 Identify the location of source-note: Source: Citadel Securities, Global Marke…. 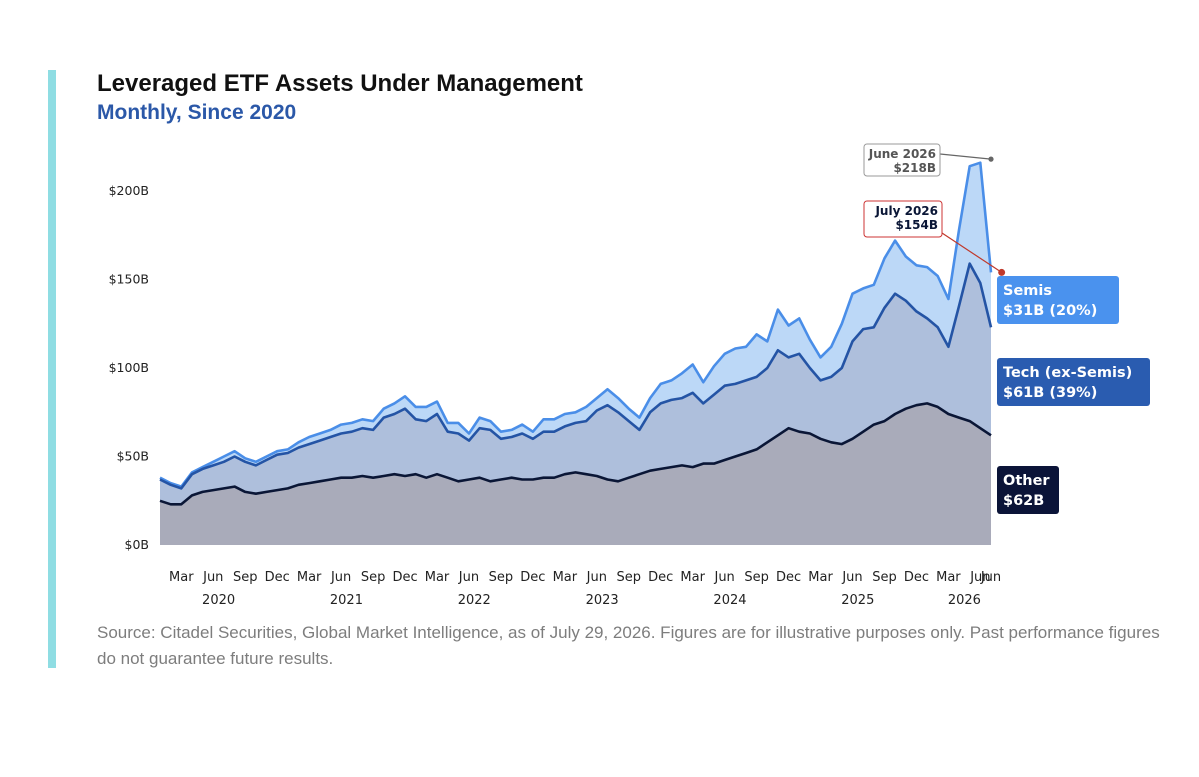
(628, 645).